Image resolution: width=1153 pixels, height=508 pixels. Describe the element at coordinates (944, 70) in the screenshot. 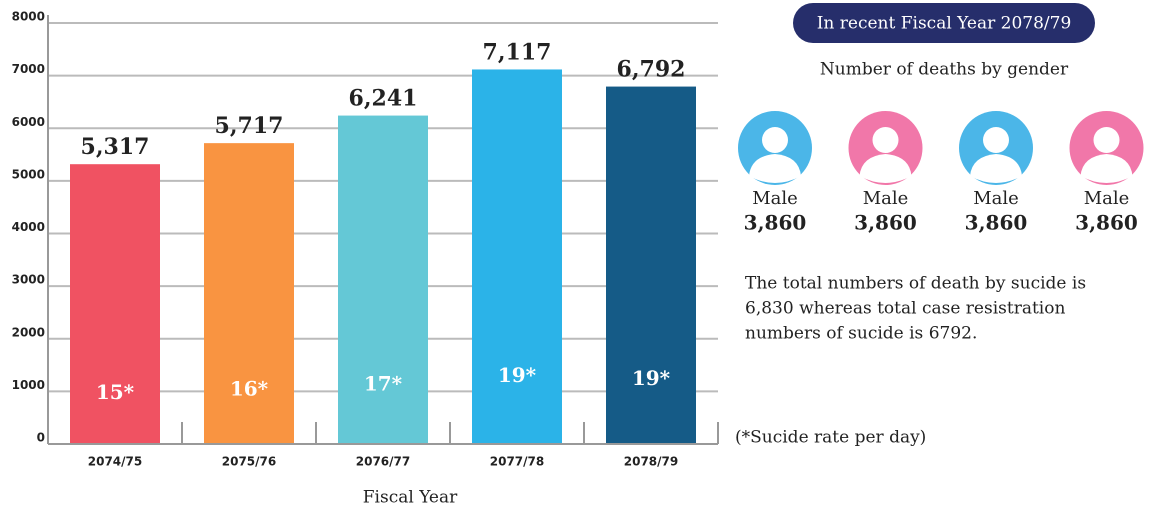

I see `side-subtitle: Number of deaths by gender` at that location.